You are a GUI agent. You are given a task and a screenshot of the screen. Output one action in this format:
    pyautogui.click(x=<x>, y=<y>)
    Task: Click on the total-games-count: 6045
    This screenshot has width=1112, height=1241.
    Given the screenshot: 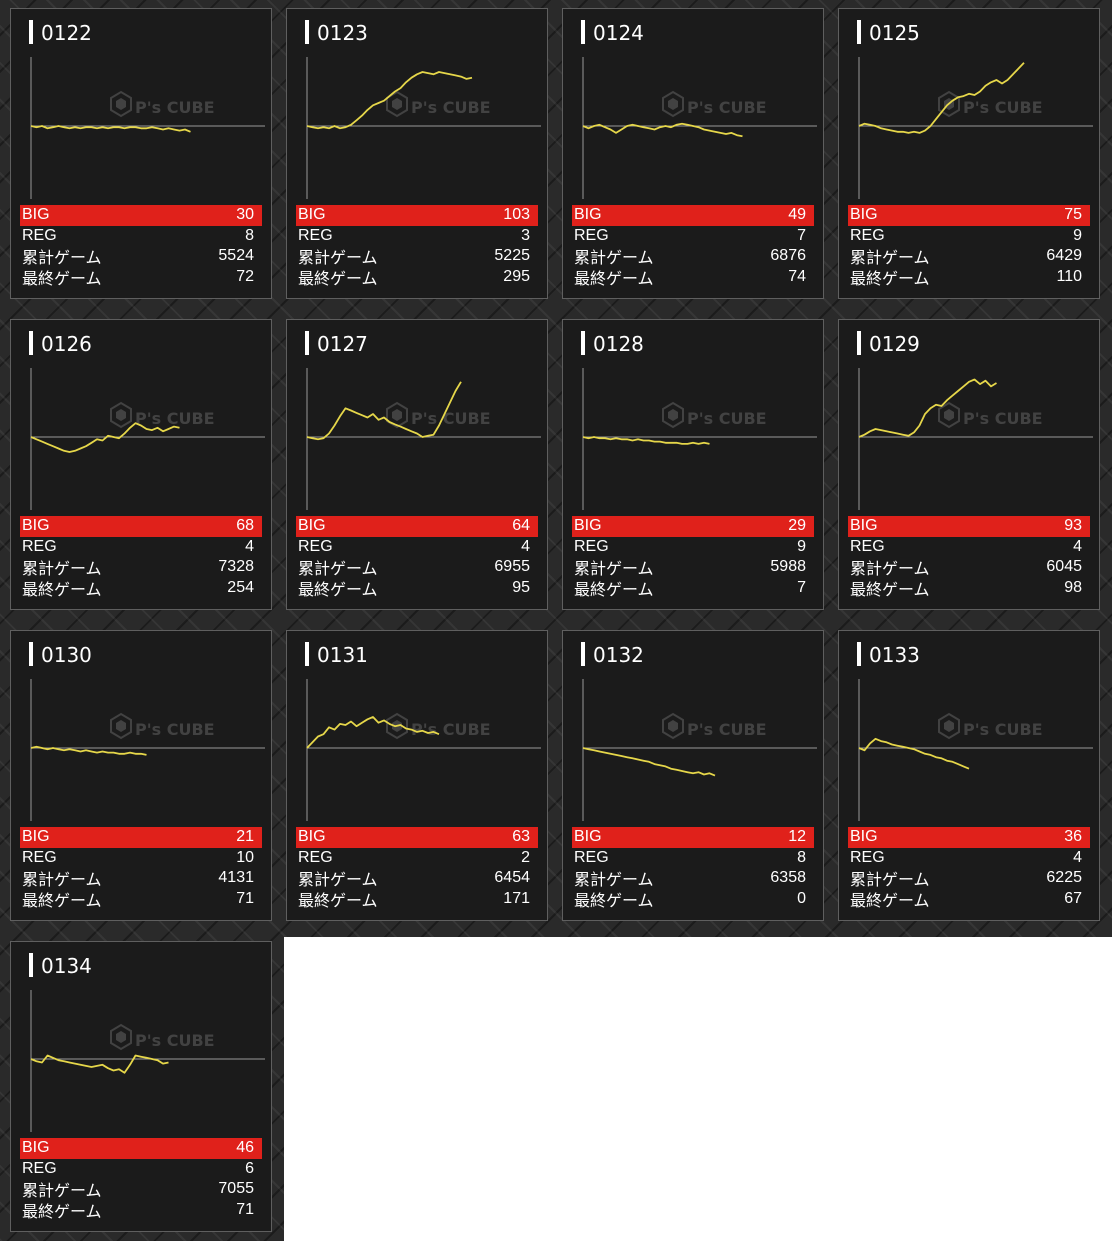 What is the action you would take?
    pyautogui.click(x=1064, y=567)
    